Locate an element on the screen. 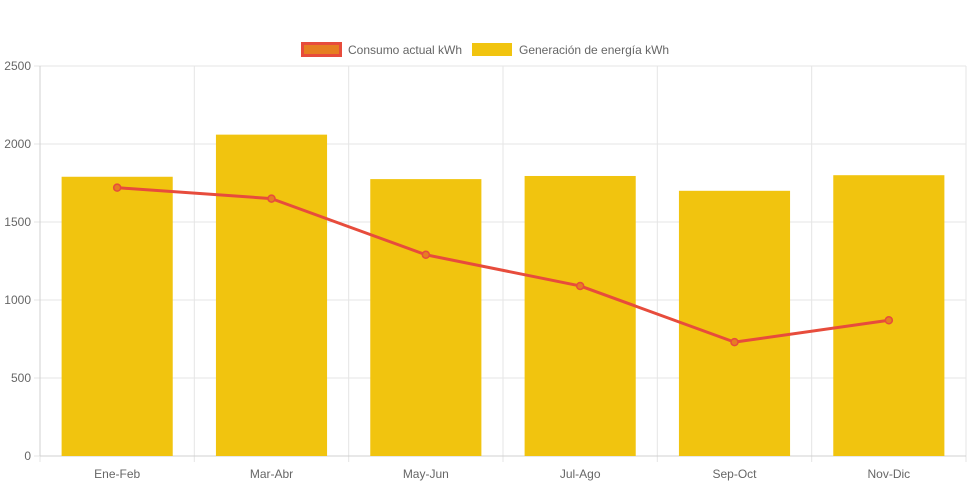 The width and height of the screenshot is (971, 485). y-tick-label: 1000 is located at coordinates (17, 300).